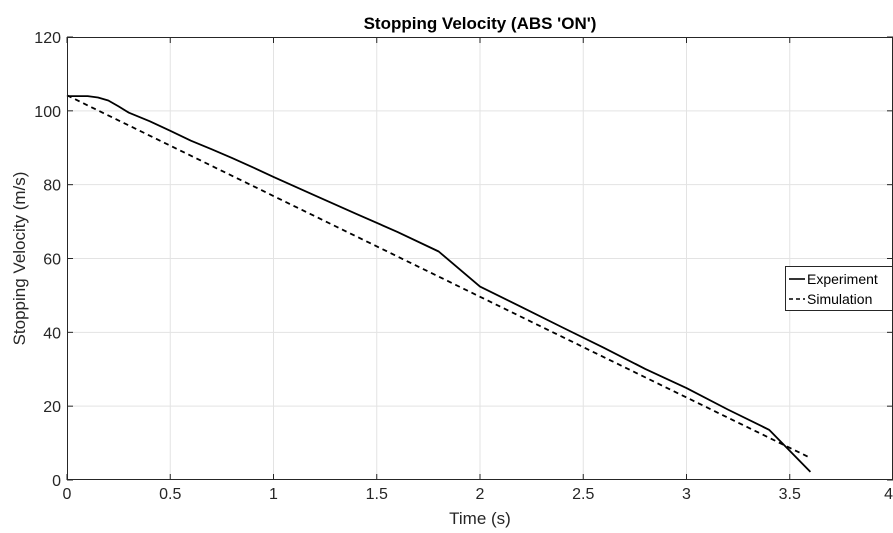 The height and width of the screenshot is (533, 893). What do you see at coordinates (480, 518) in the screenshot?
I see `x-axis-label: Time (s)` at bounding box center [480, 518].